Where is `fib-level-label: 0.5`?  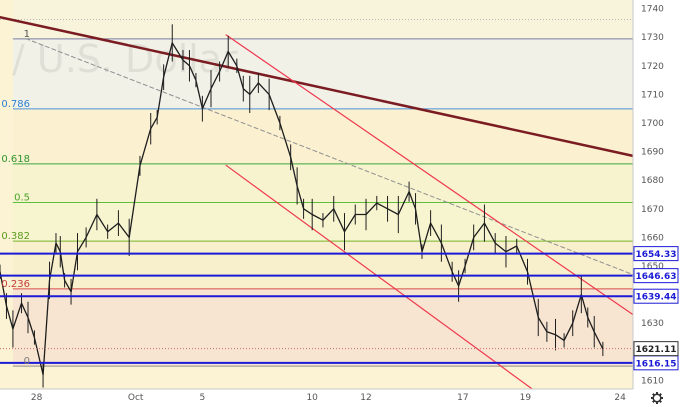
fib-level-label: 0.5 is located at coordinates (22, 198).